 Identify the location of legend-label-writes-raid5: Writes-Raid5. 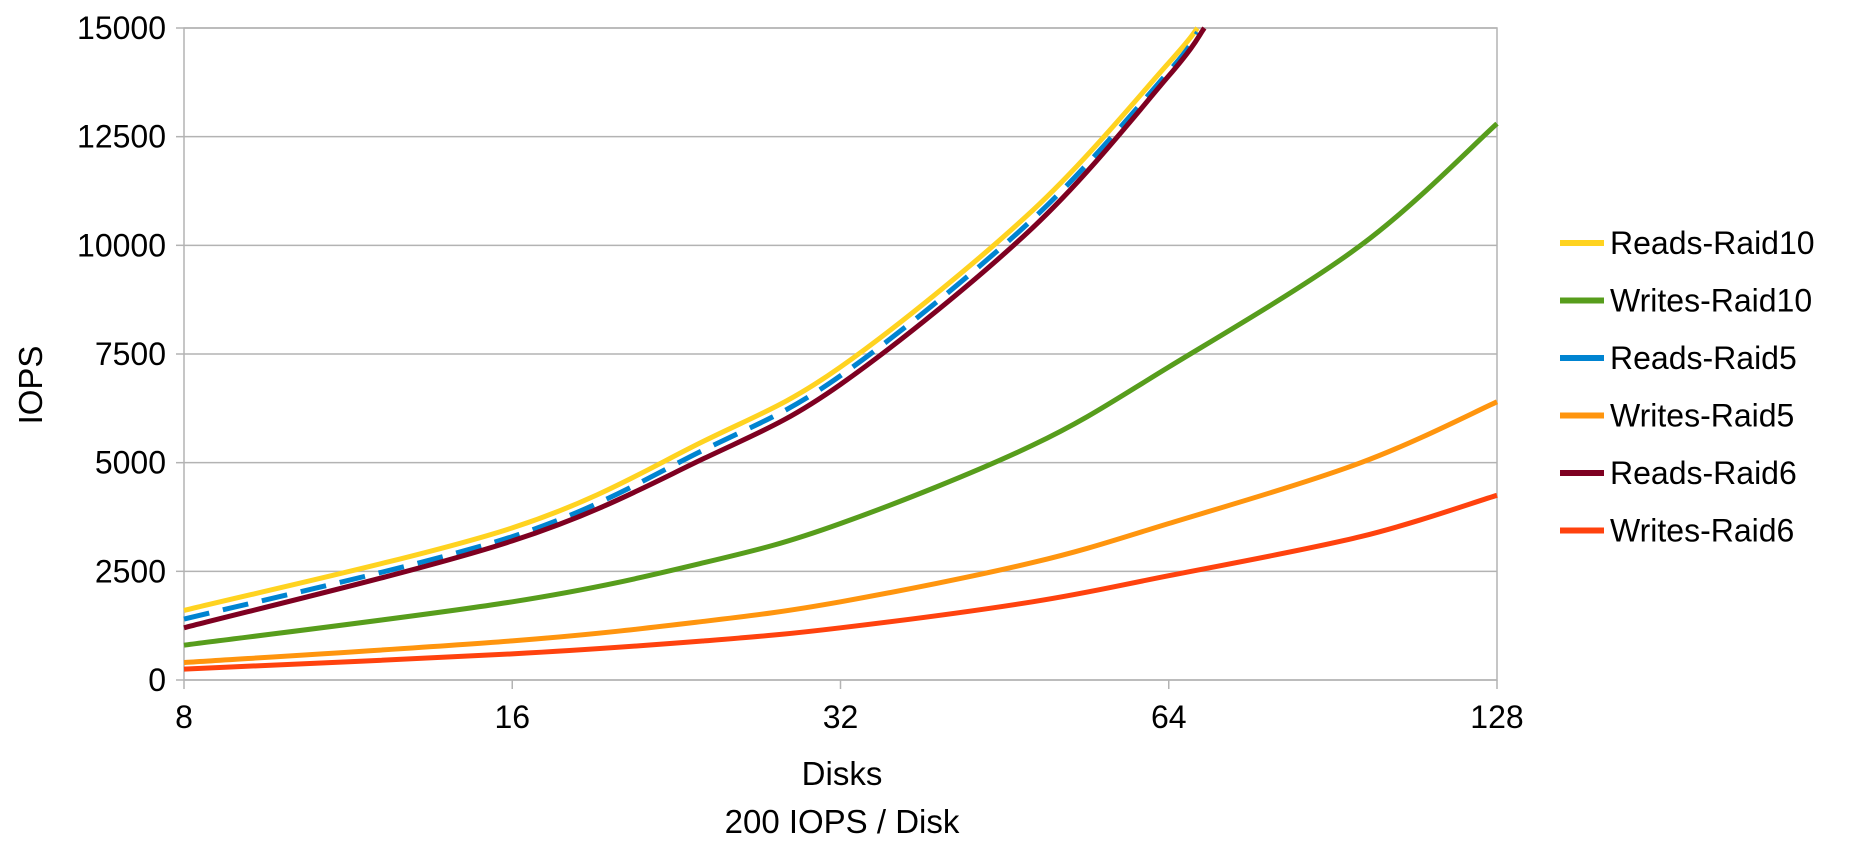
(1702, 416).